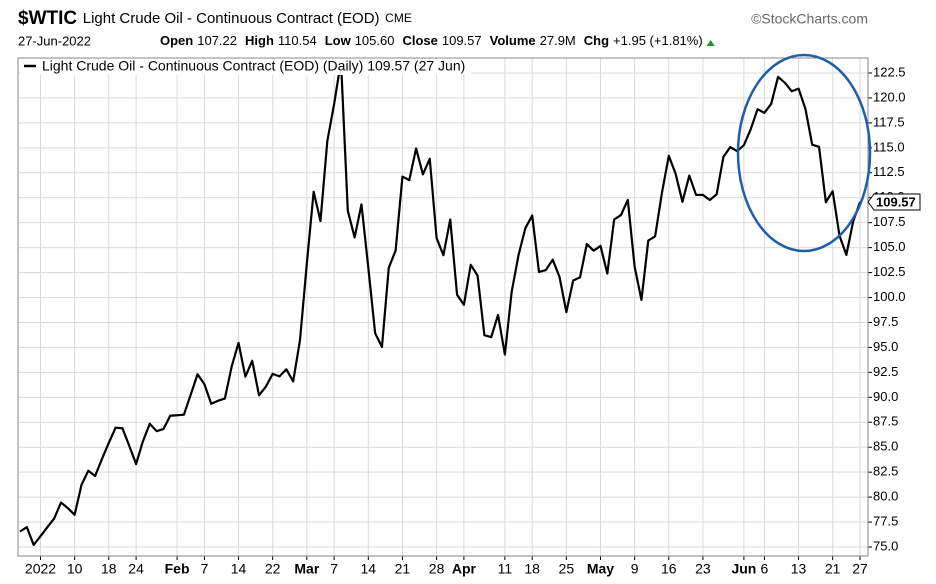  I want to click on stat-label: Volume, so click(513, 40).